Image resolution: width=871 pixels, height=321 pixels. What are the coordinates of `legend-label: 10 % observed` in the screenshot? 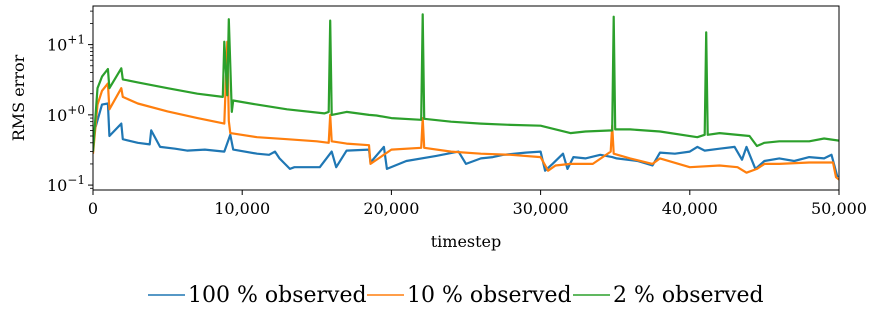 It's located at (489, 295).